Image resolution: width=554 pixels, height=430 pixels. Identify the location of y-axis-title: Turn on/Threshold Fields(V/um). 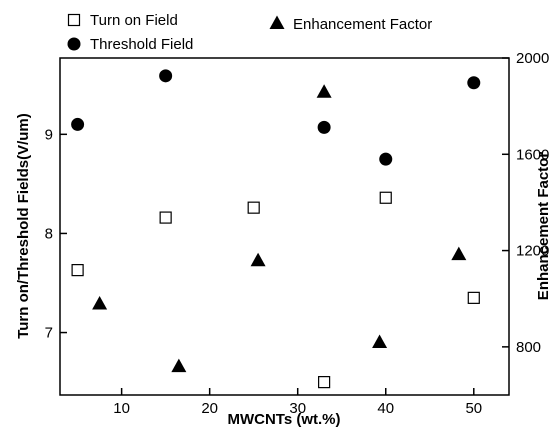
(23, 226).